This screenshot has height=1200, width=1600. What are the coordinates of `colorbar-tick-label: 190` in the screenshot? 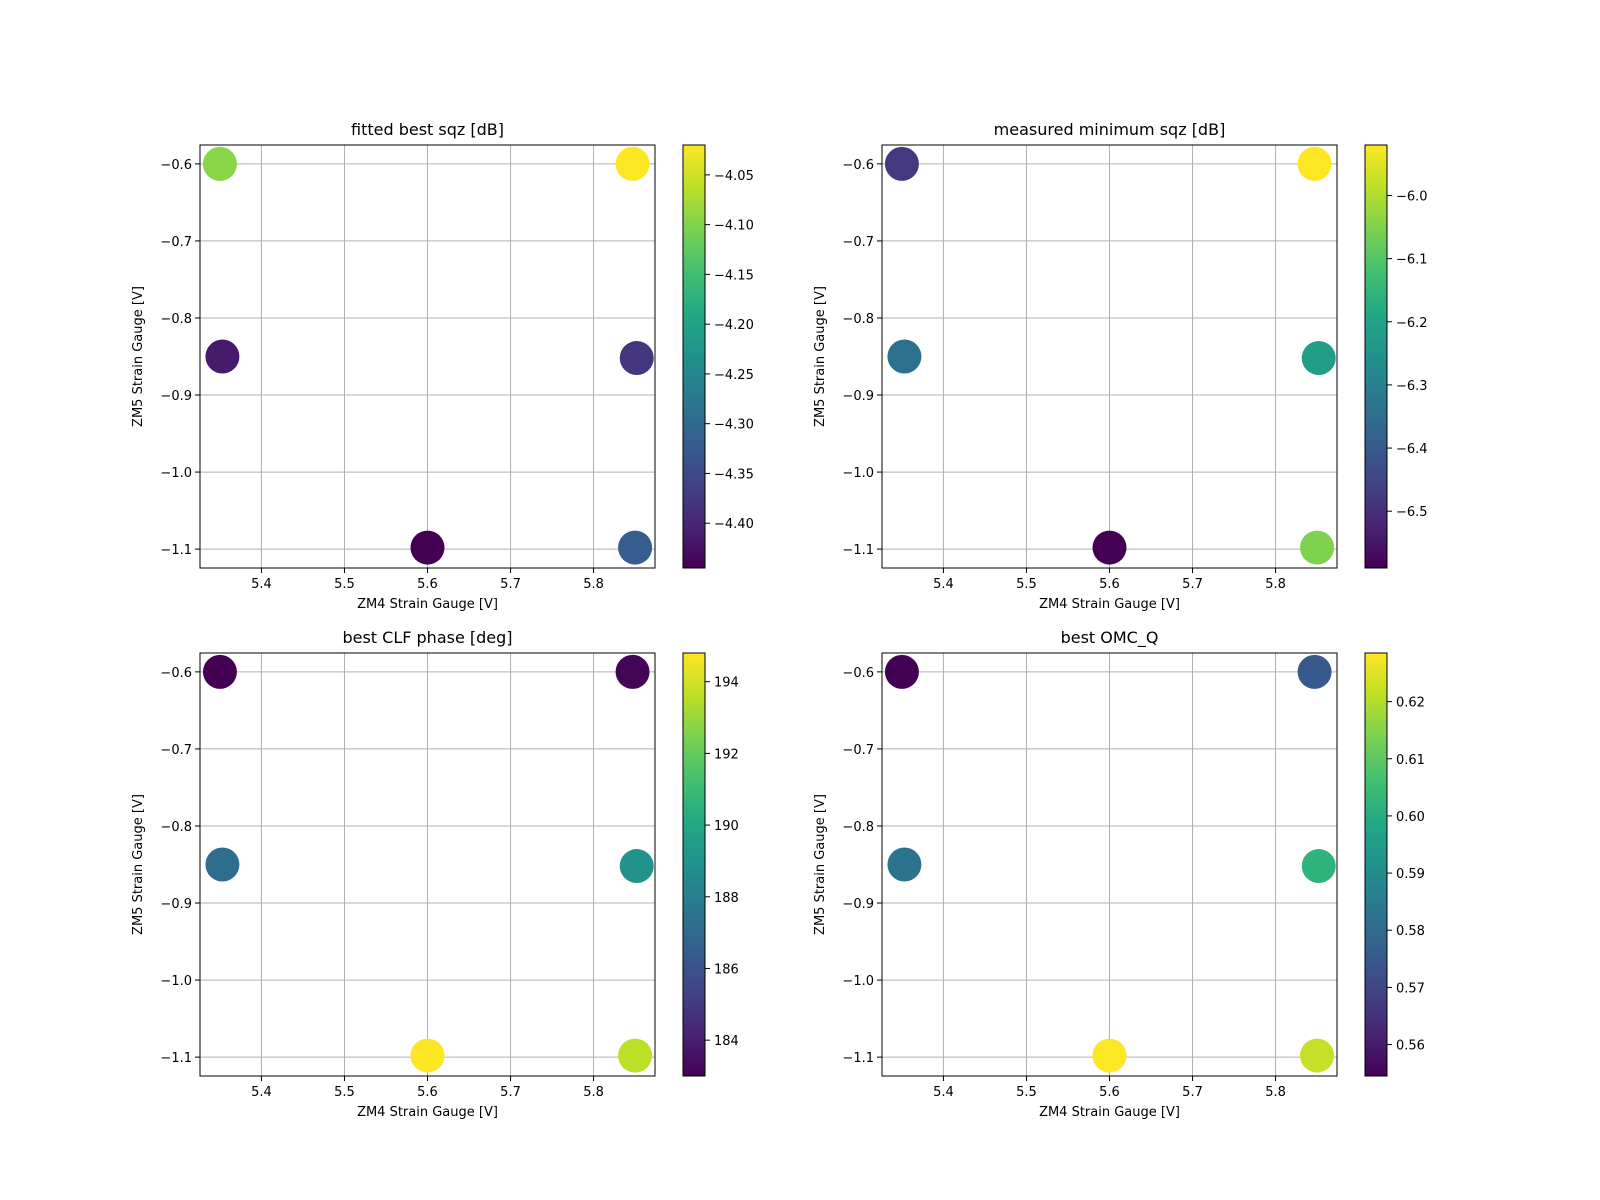 It's located at (726, 826).